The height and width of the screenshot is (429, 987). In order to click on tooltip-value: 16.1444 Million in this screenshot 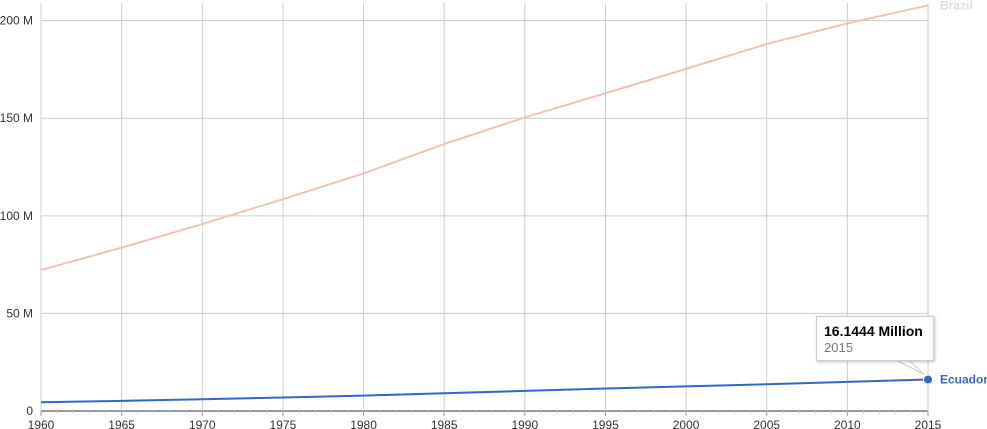, I will do `click(873, 331)`.